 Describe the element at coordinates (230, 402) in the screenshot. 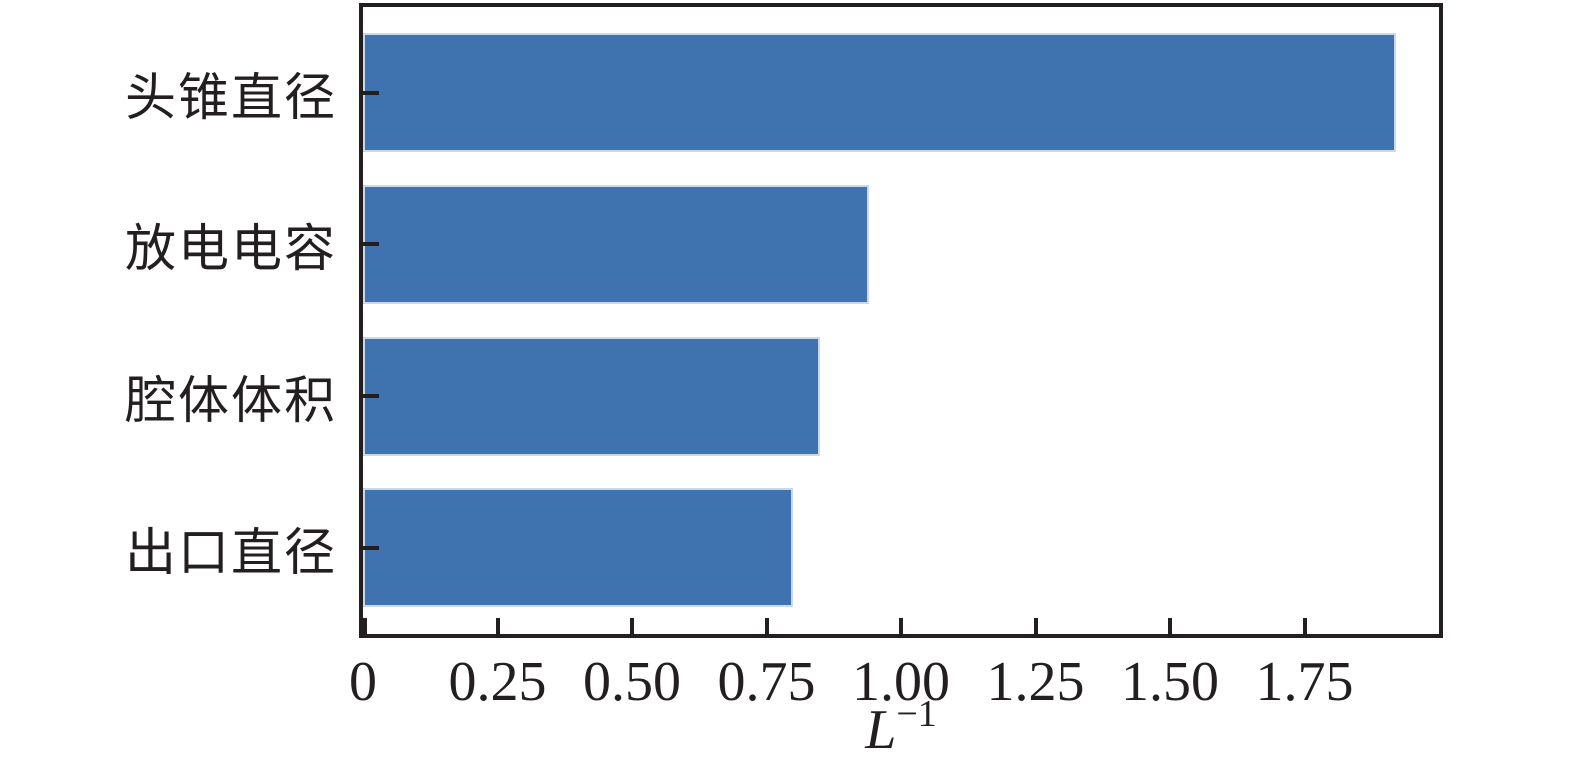

I see `category-label-3: 腔体体积` at that location.